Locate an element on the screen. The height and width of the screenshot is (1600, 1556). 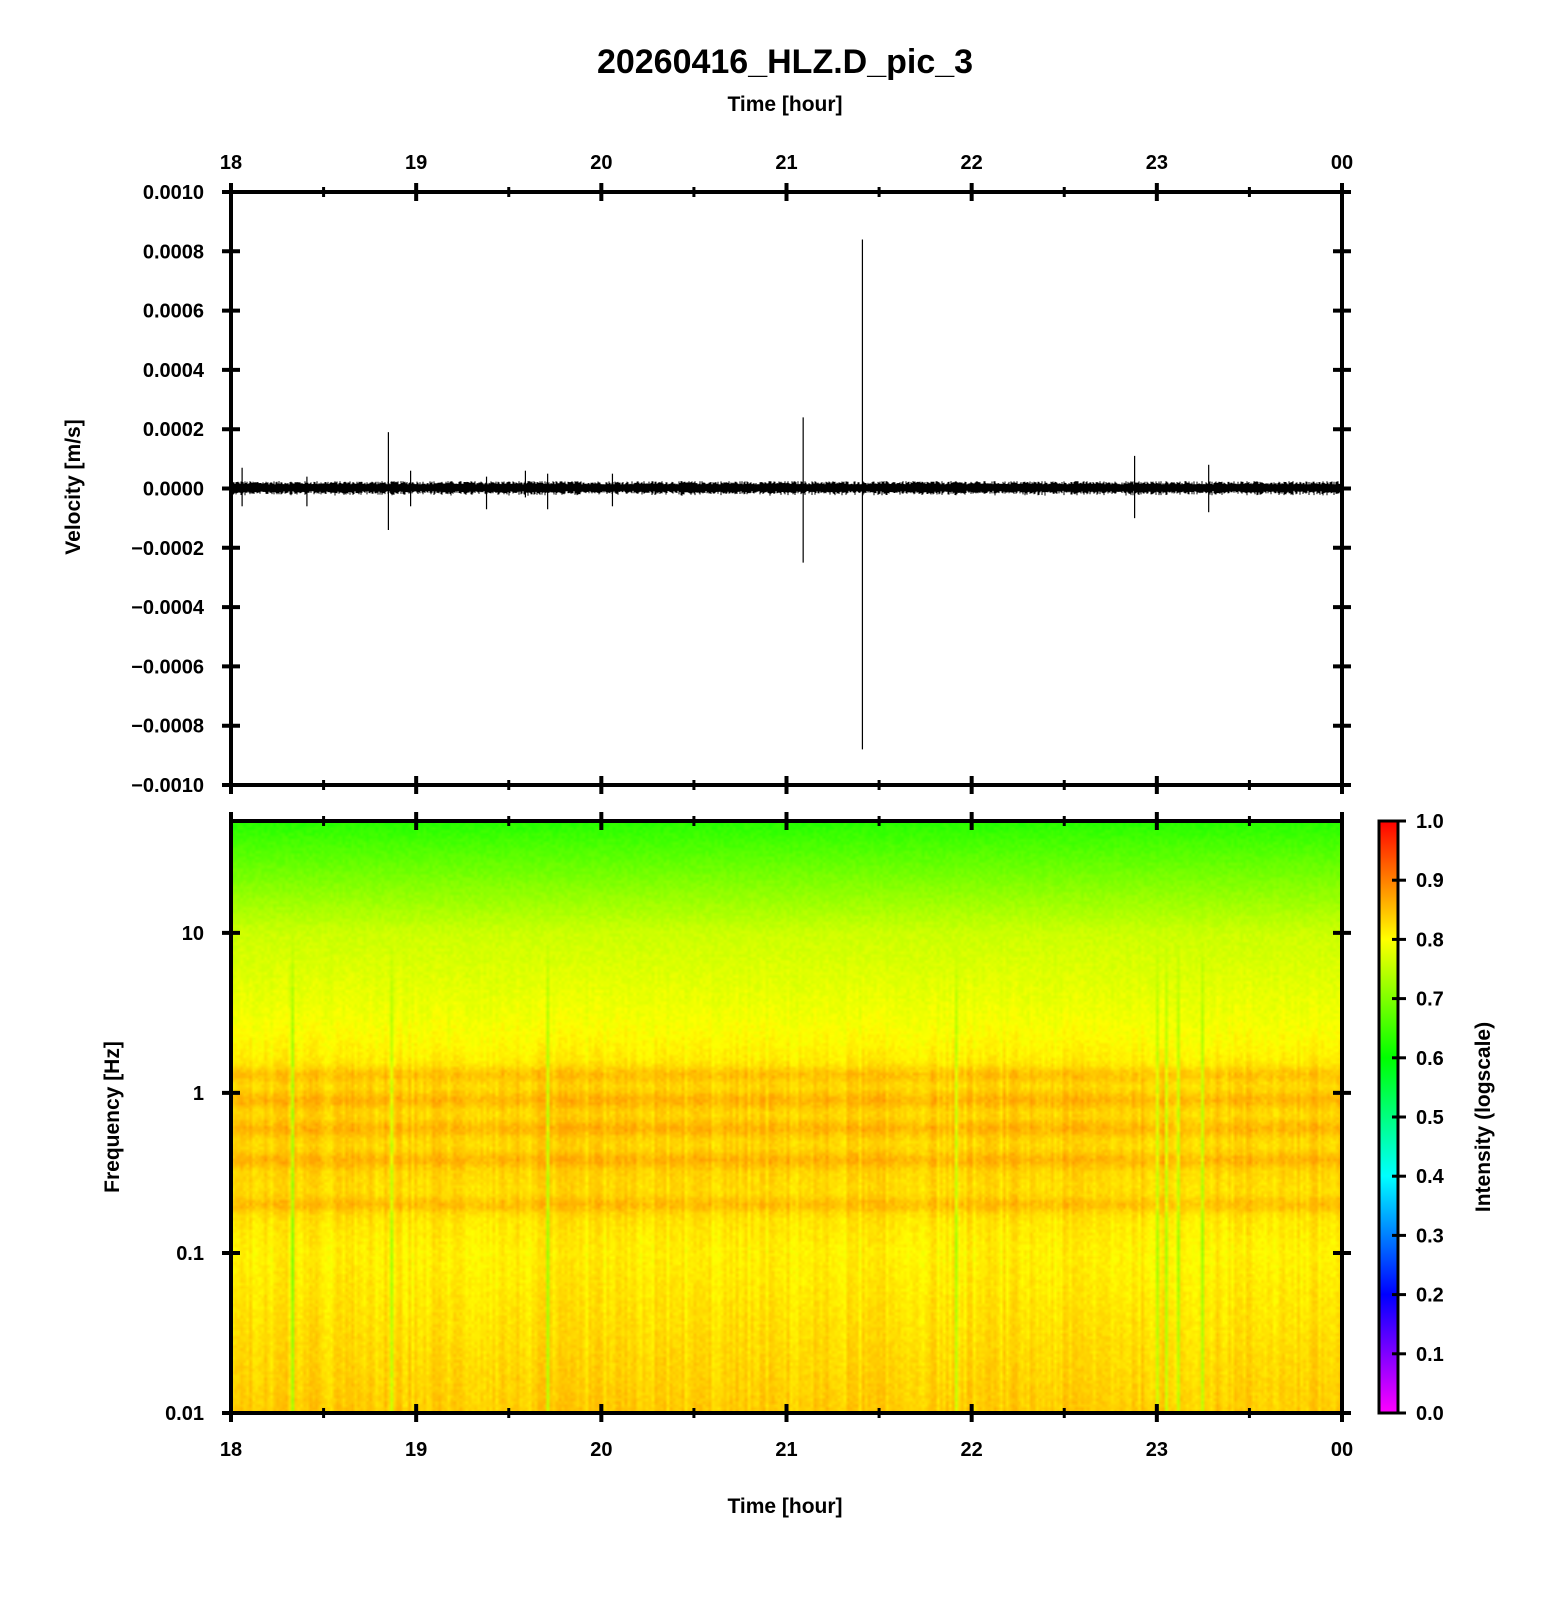
waveform-y-tick-label: 0.0008 is located at coordinates (173, 252).